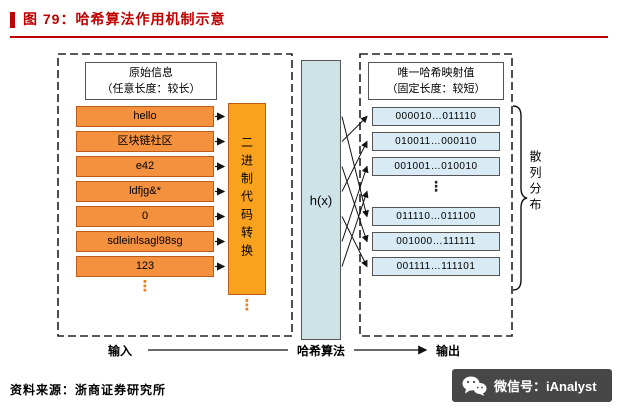 Image resolution: width=618 pixels, height=411 pixels. Describe the element at coordinates (436, 266) in the screenshot. I see `hash-value-item: 001111…111101` at that location.